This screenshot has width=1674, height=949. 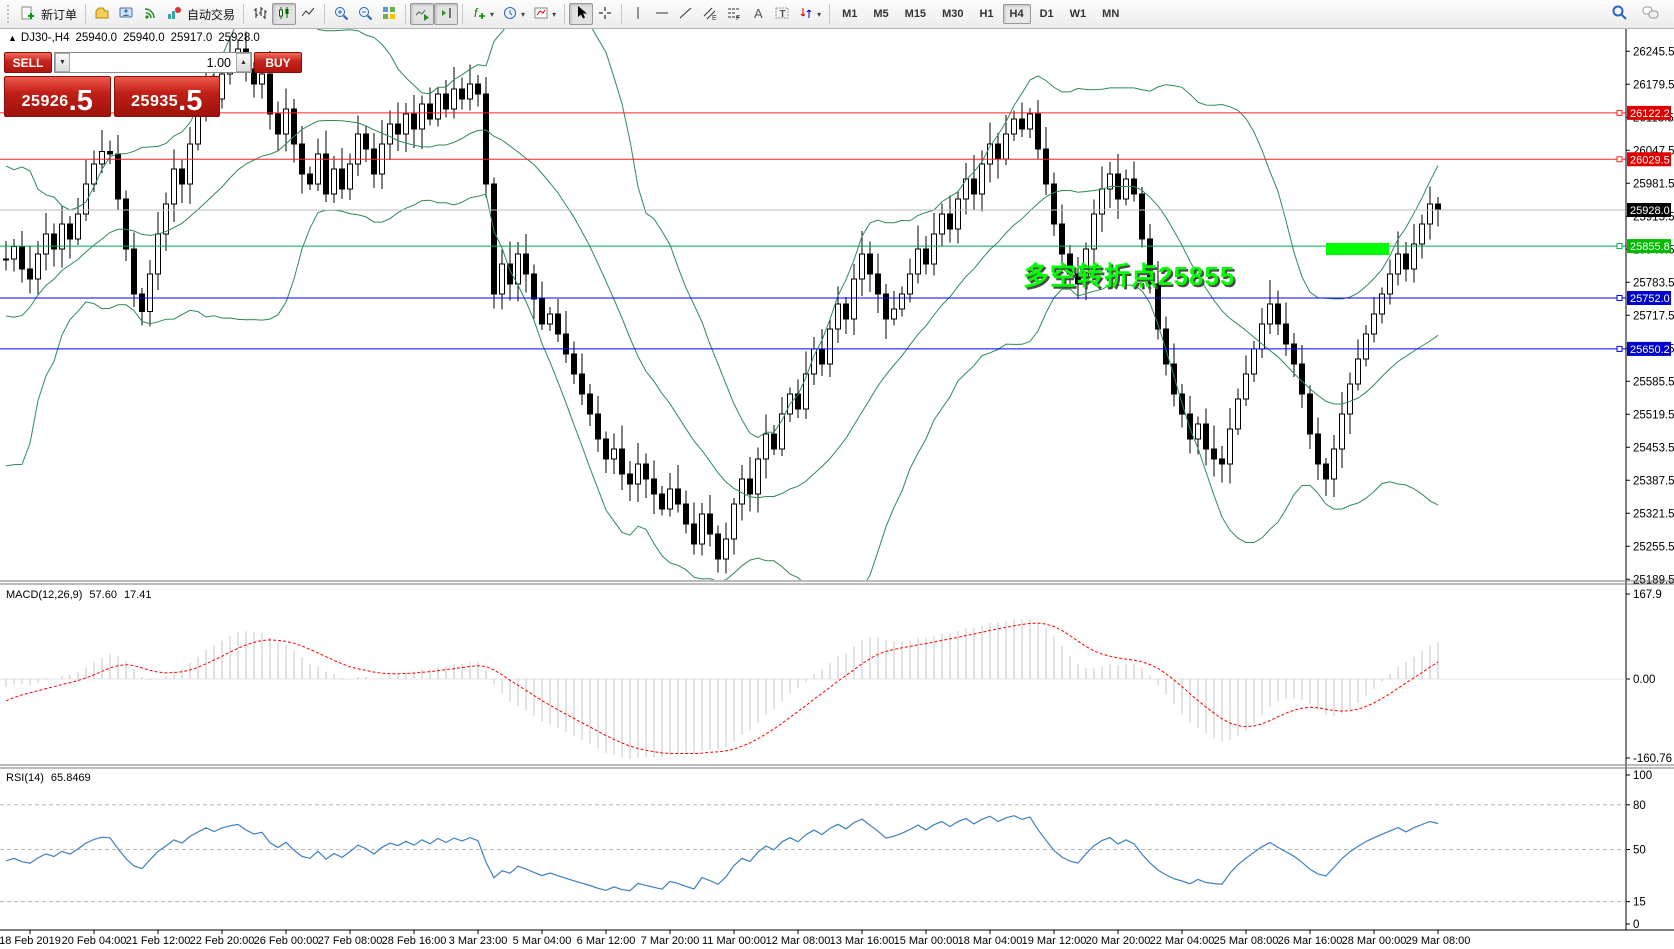 What do you see at coordinates (45, 38) in the screenshot?
I see `symbol-name: DJ30-,H4` at bounding box center [45, 38].